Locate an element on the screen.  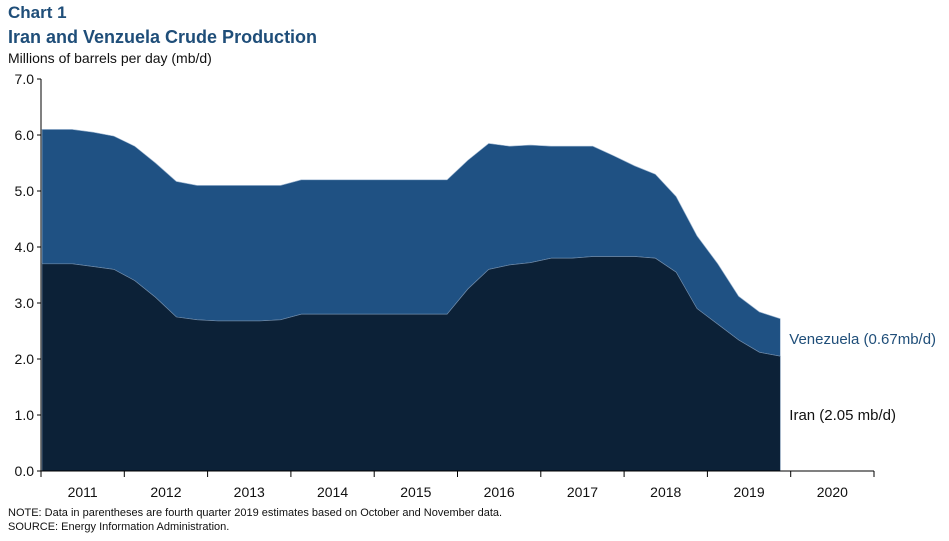
x-tick-label: 2020 is located at coordinates (832, 492).